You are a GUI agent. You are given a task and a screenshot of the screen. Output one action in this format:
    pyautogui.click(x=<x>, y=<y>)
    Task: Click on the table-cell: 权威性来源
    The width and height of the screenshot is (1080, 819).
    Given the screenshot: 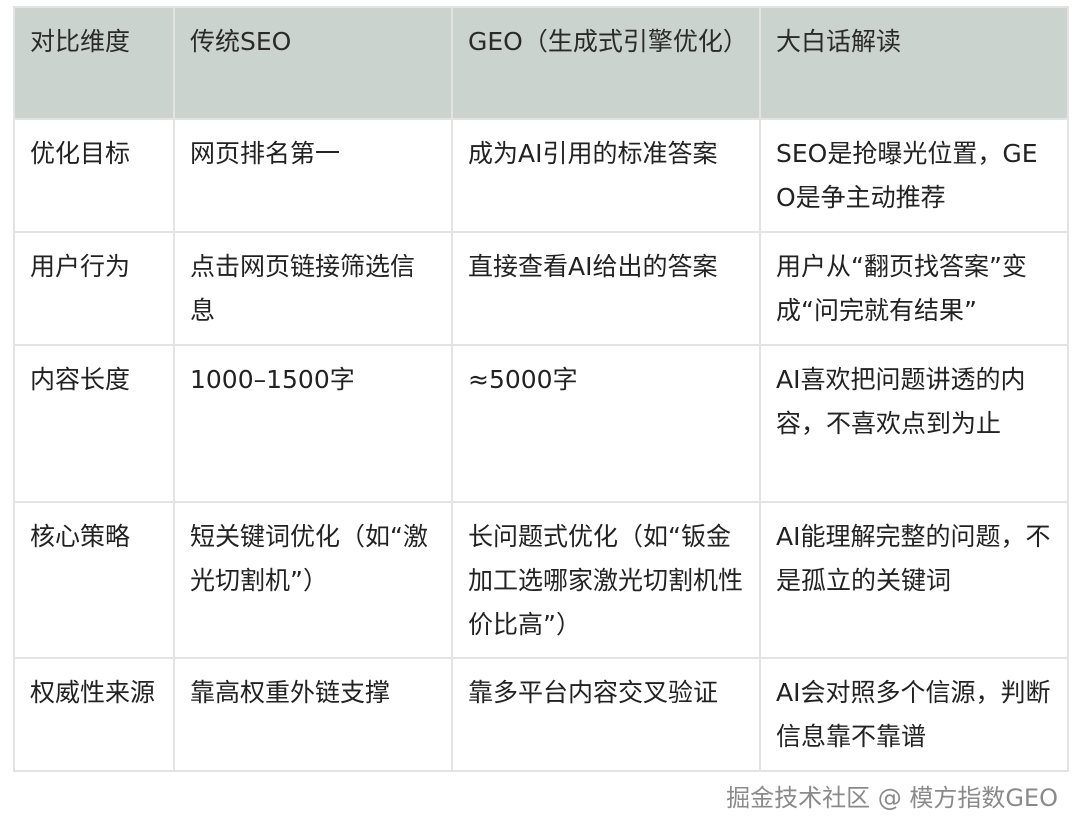 What is the action you would take?
    pyautogui.click(x=94, y=714)
    